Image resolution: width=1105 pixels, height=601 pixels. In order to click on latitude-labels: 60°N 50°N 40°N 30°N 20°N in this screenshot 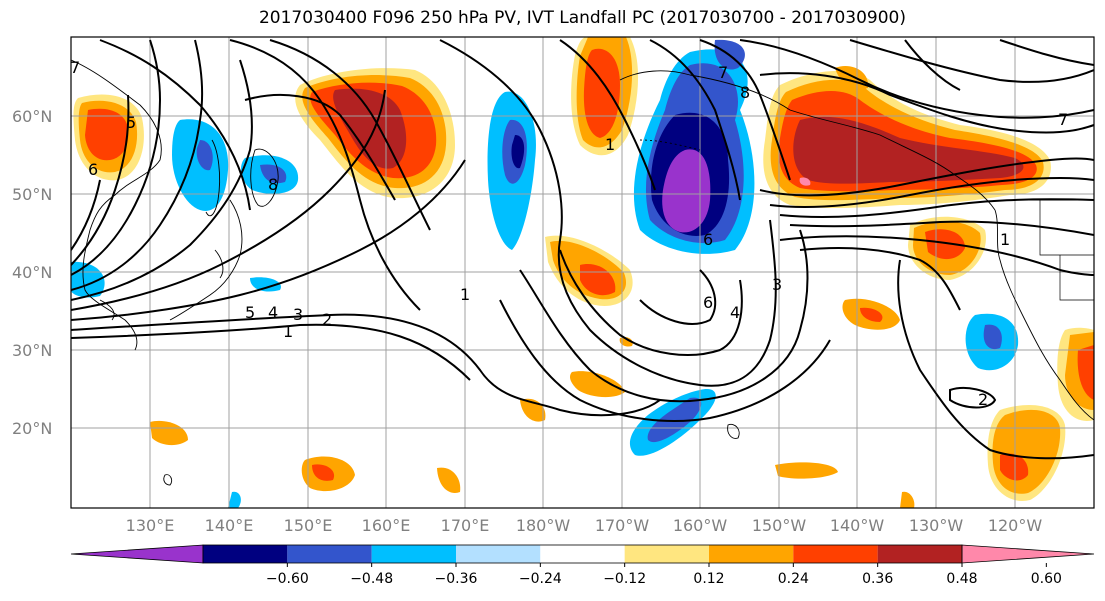, I will do `click(32, 272)`.